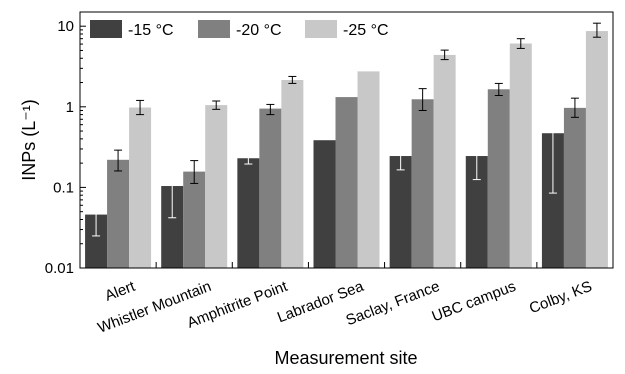  What do you see at coordinates (121, 291) in the screenshot?
I see `x-category-label: Alert` at bounding box center [121, 291].